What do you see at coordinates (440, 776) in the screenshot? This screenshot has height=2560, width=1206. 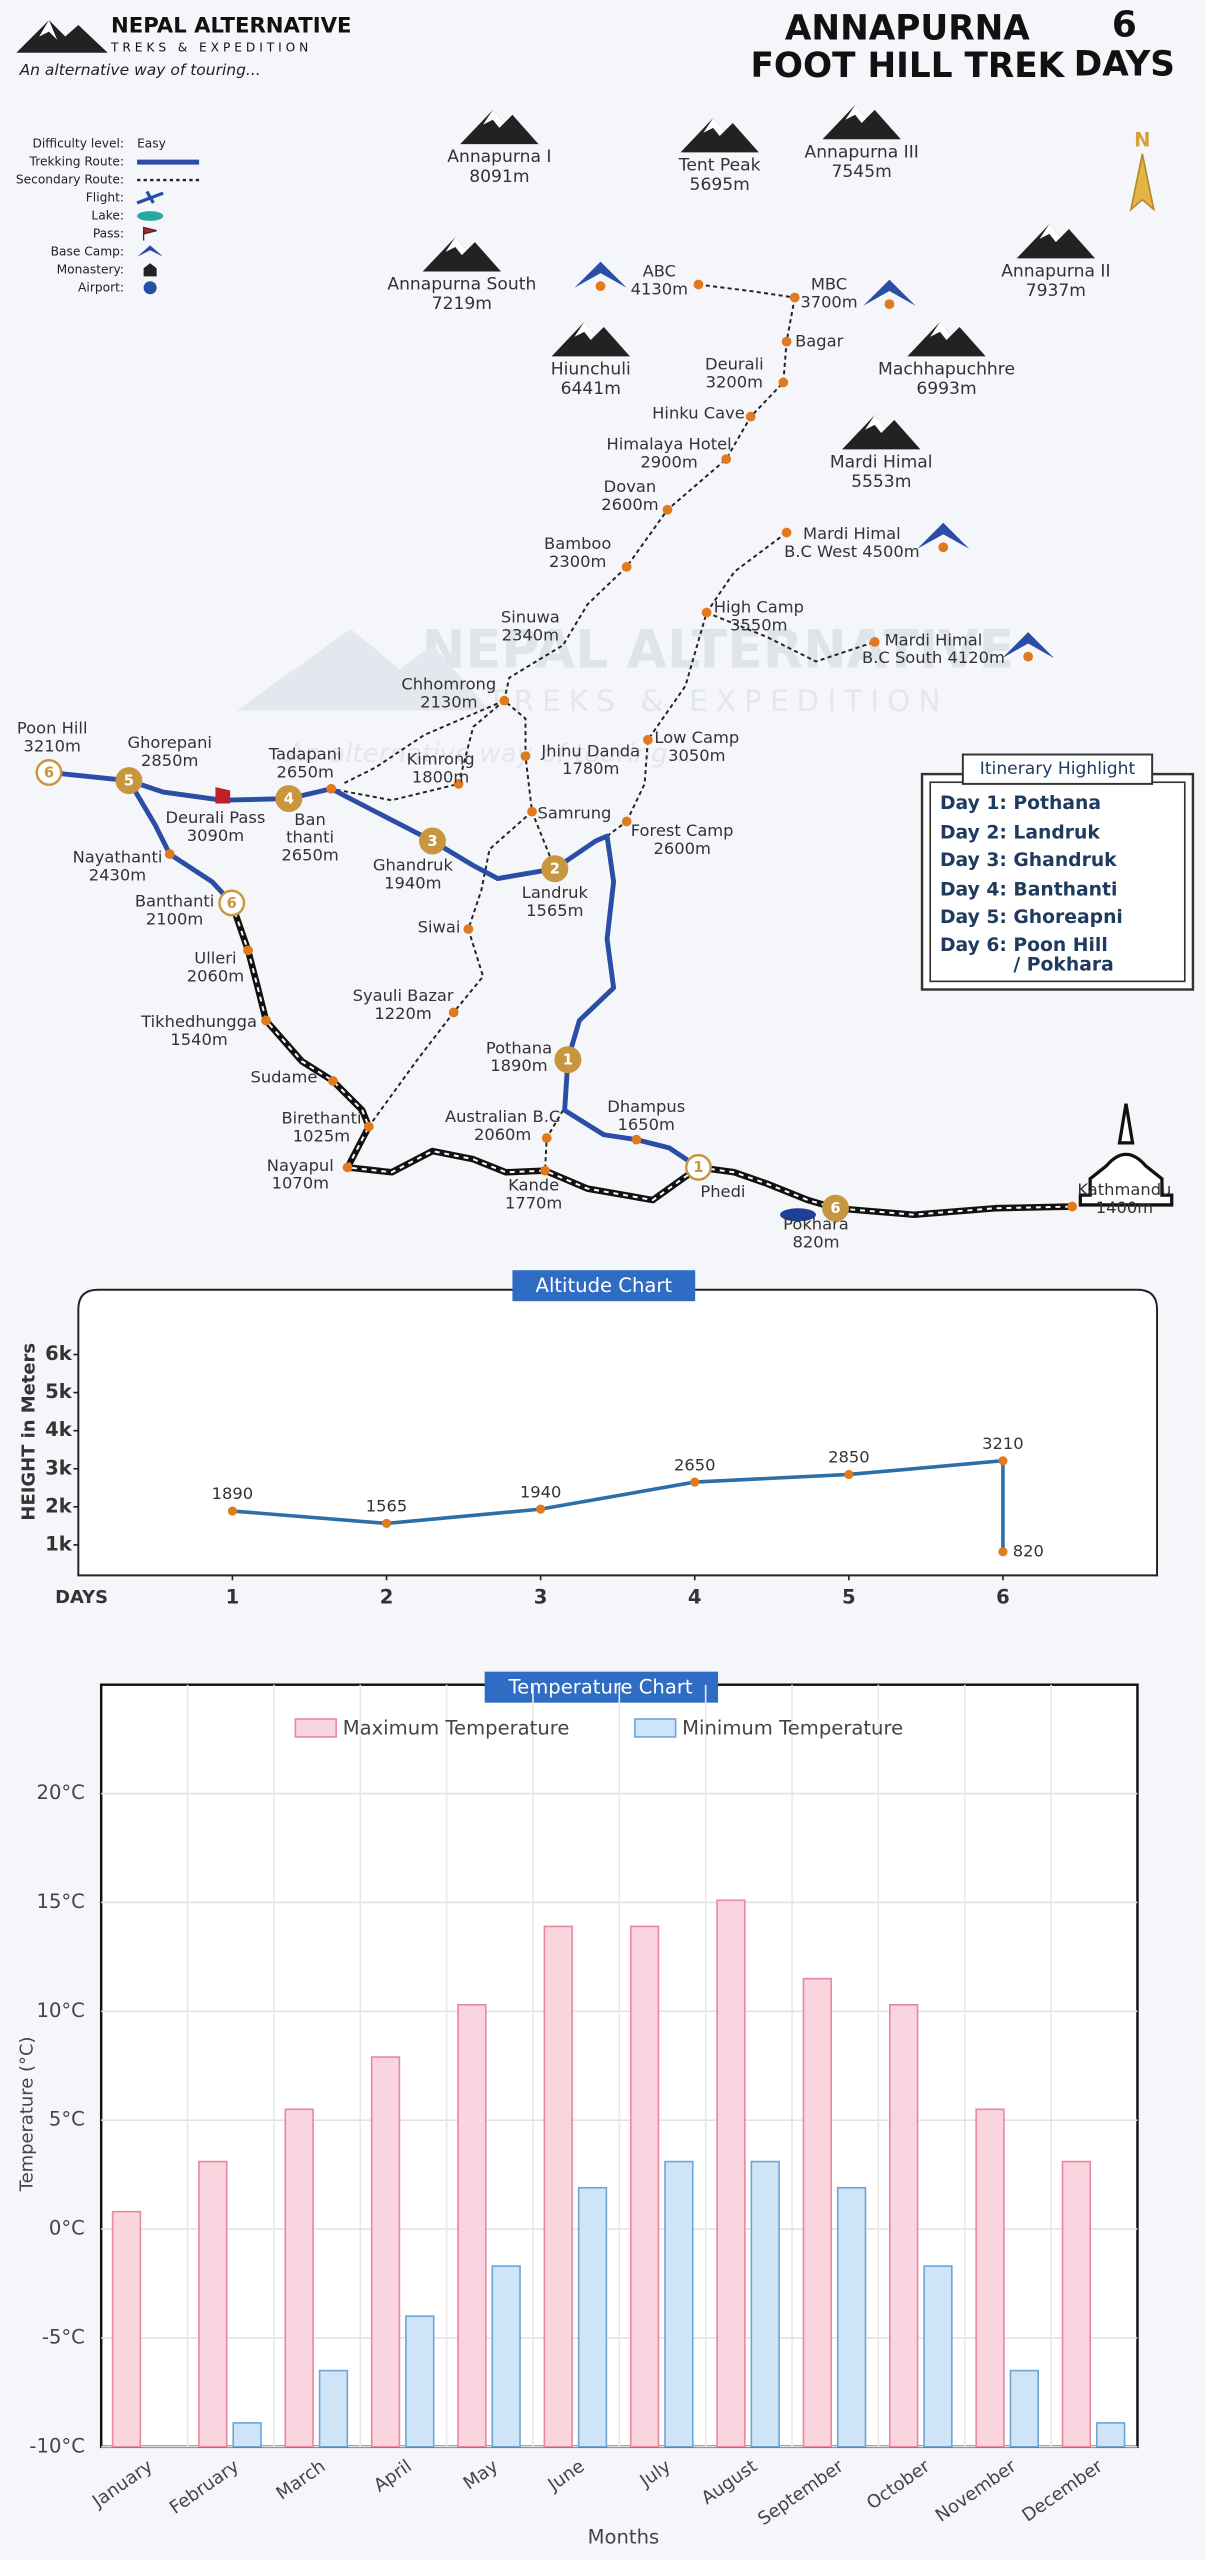 I see `place-label-line: 1800m` at bounding box center [440, 776].